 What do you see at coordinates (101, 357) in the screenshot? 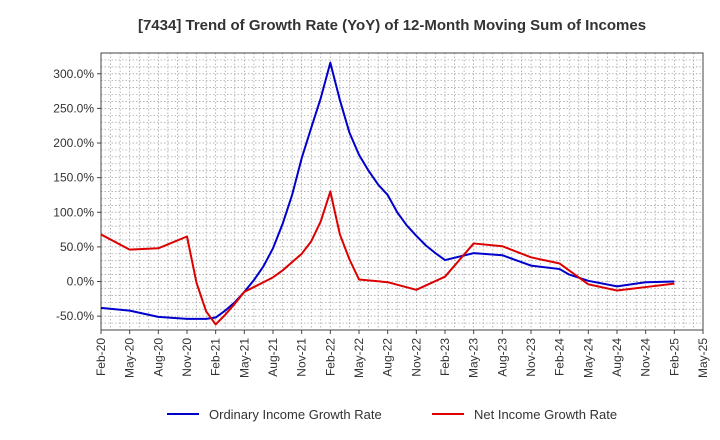
I see `x-tick-label: Feb-20` at bounding box center [101, 357].